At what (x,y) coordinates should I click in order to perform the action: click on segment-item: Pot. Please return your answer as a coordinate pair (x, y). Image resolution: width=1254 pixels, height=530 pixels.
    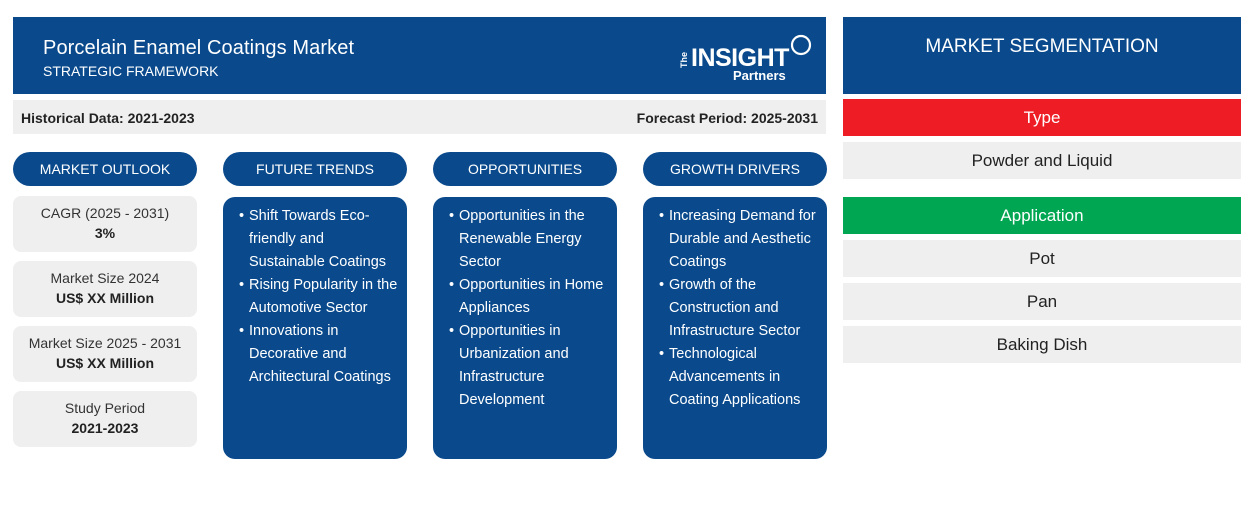
    Looking at the image, I should click on (1042, 258).